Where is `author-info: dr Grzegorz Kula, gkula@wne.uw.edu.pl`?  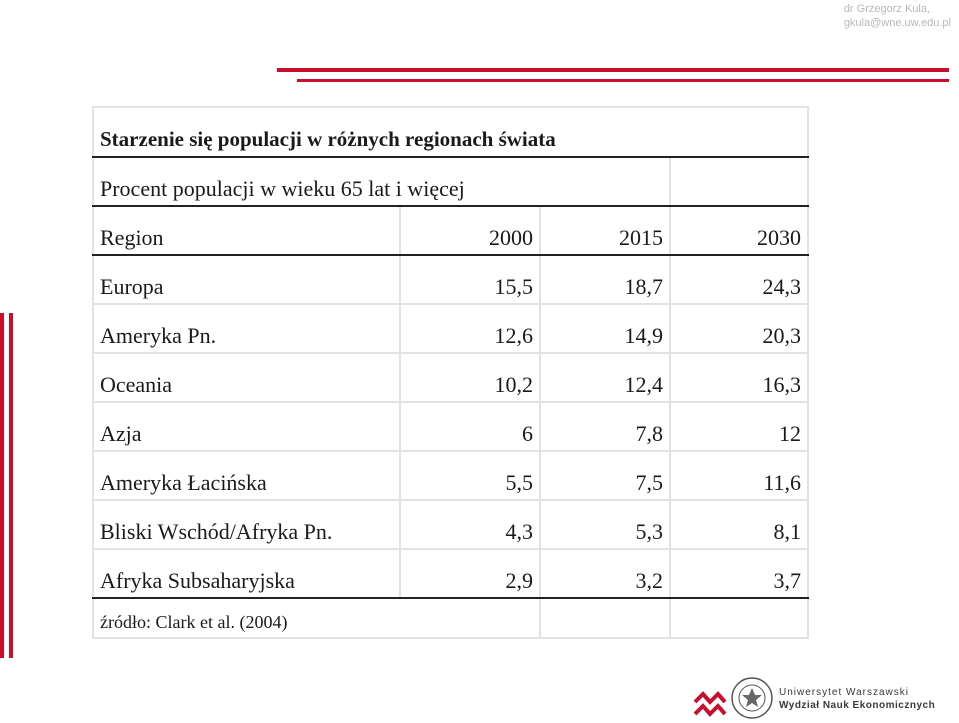
author-info: dr Grzegorz Kula, gkula@wne.uw.edu.pl is located at coordinates (897, 16).